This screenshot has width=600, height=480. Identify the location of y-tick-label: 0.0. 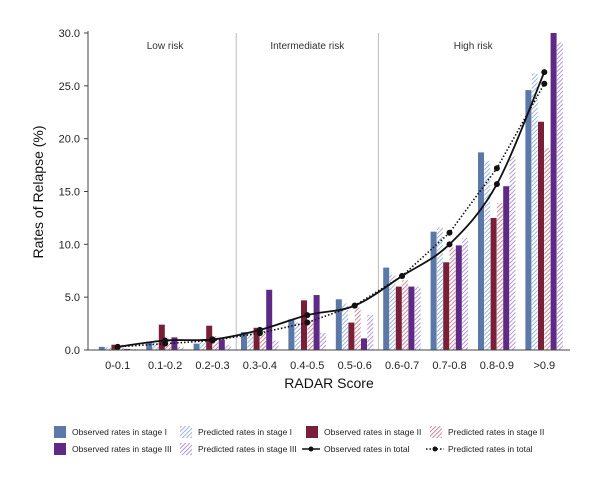
(72, 351).